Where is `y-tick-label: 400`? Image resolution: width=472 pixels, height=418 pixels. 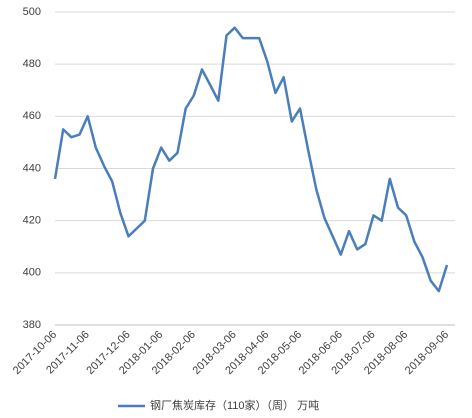 y-tick-label: 400 is located at coordinates (32, 273).